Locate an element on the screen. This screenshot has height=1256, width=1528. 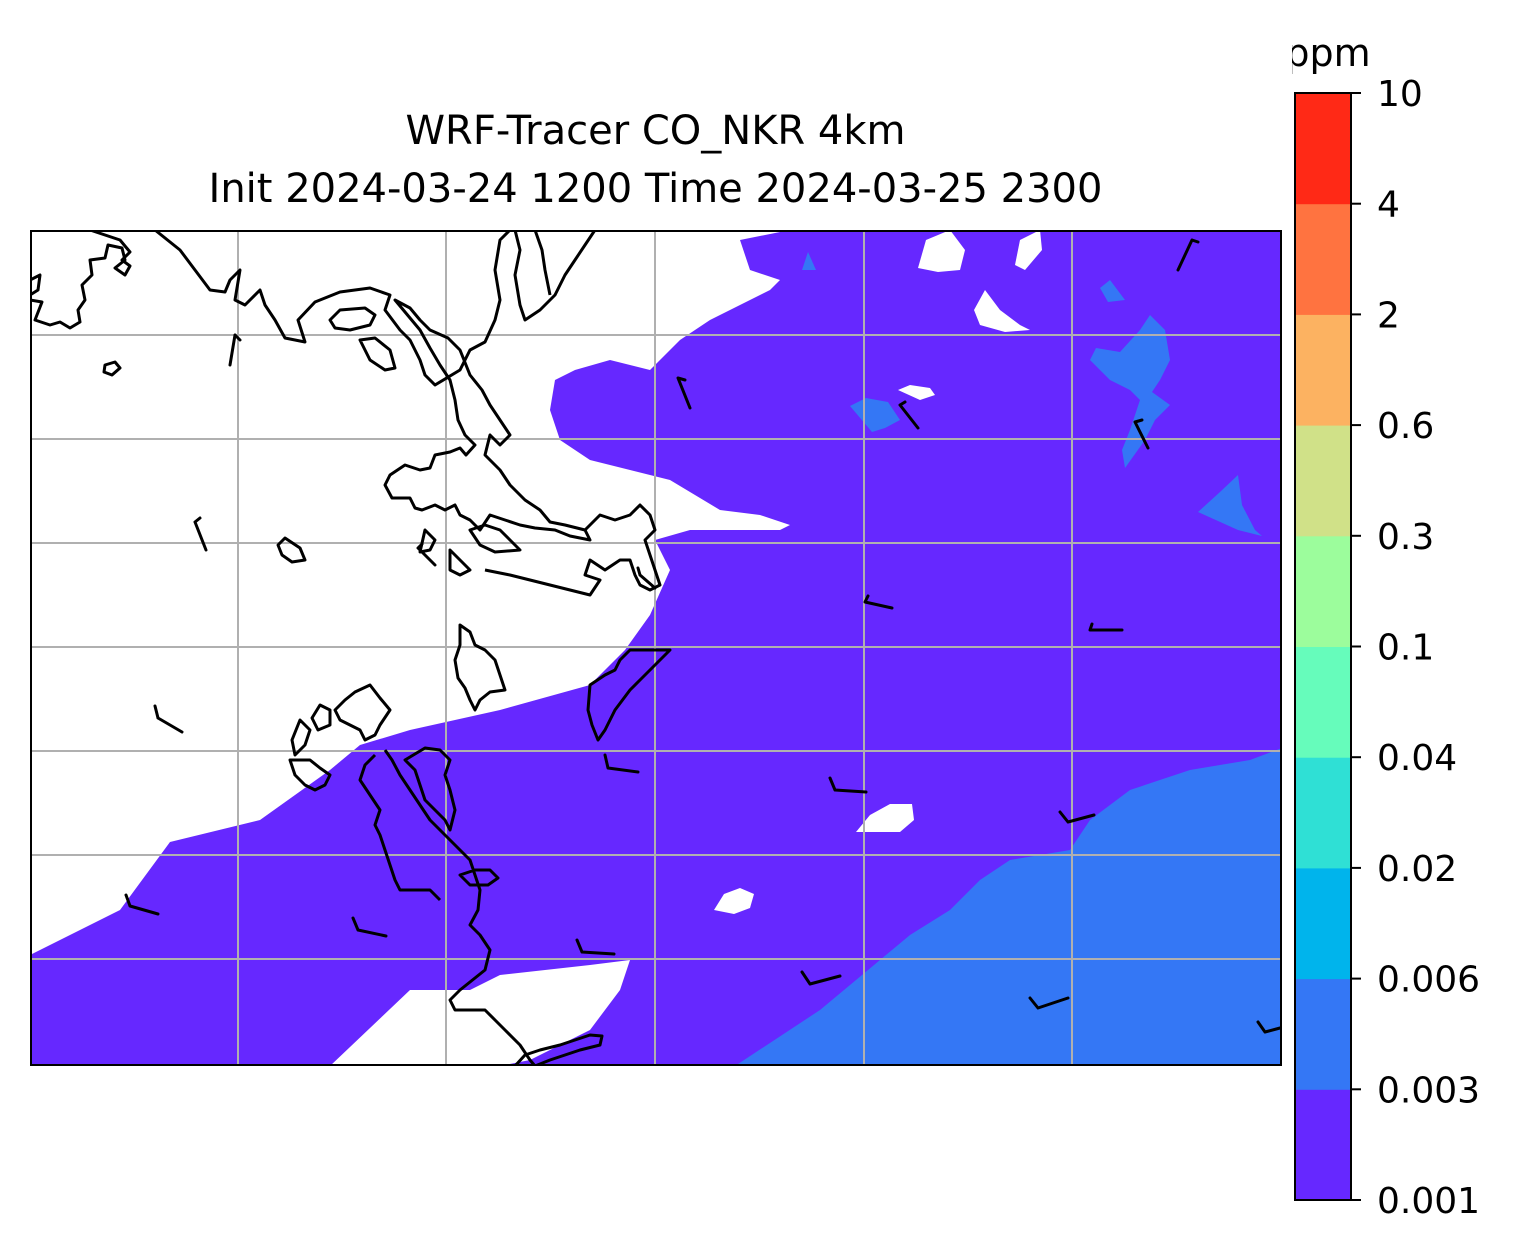
colorbar-tick-label: 0.04 is located at coordinates (1417, 758).